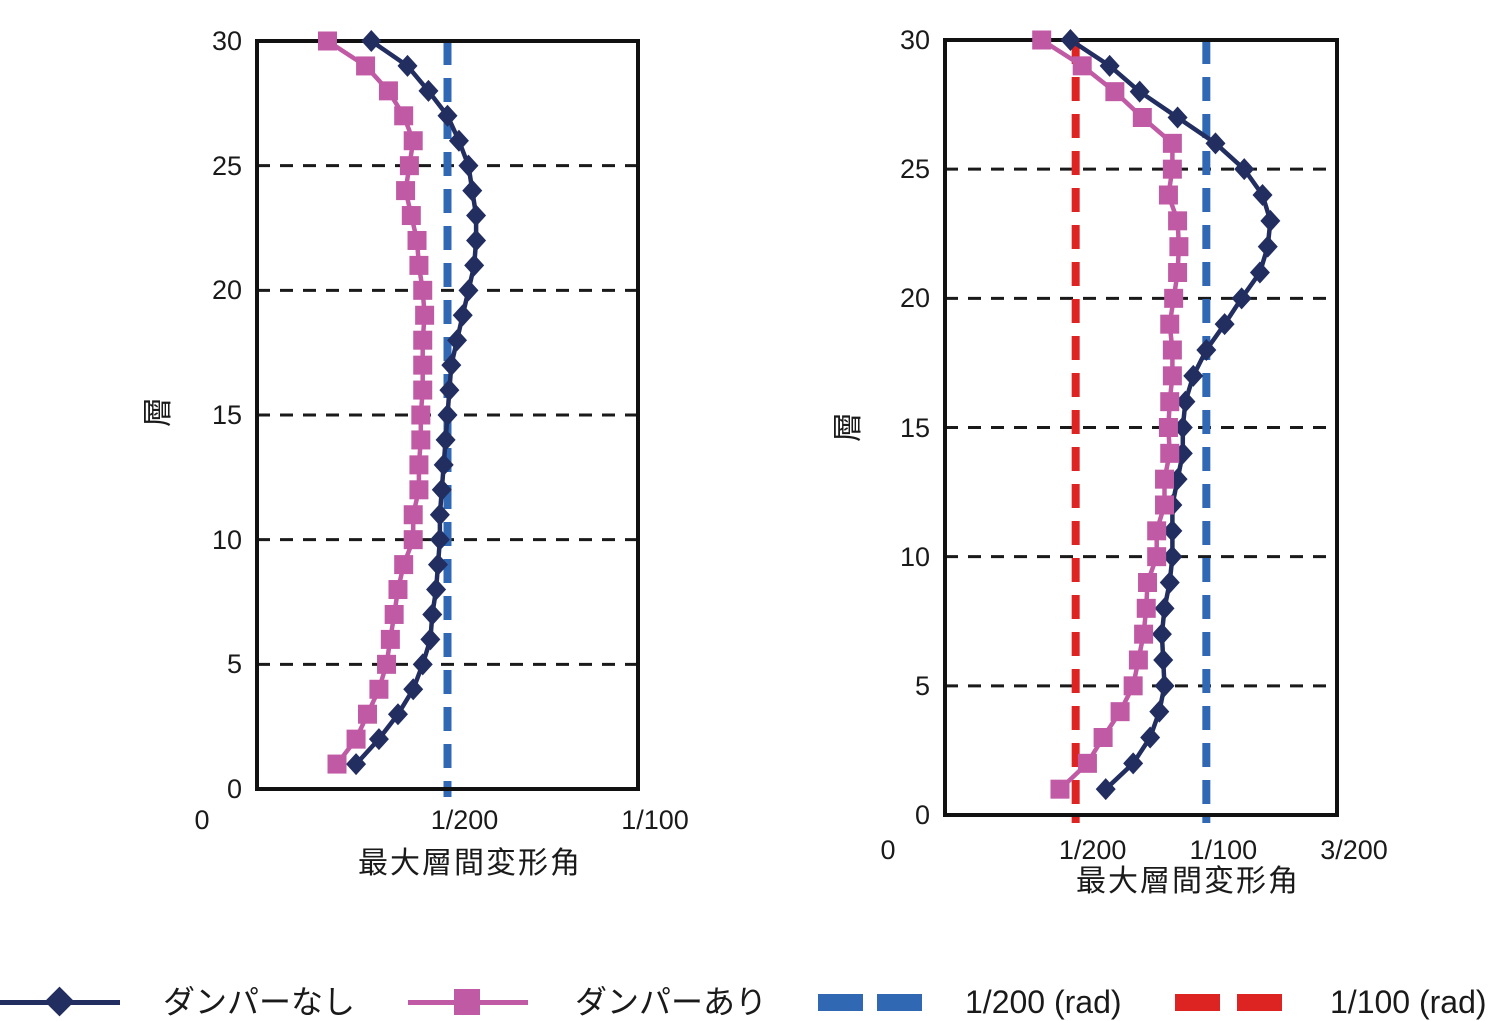  What do you see at coordinates (467, 1002) in the screenshot?
I see `square-marker-icon` at bounding box center [467, 1002].